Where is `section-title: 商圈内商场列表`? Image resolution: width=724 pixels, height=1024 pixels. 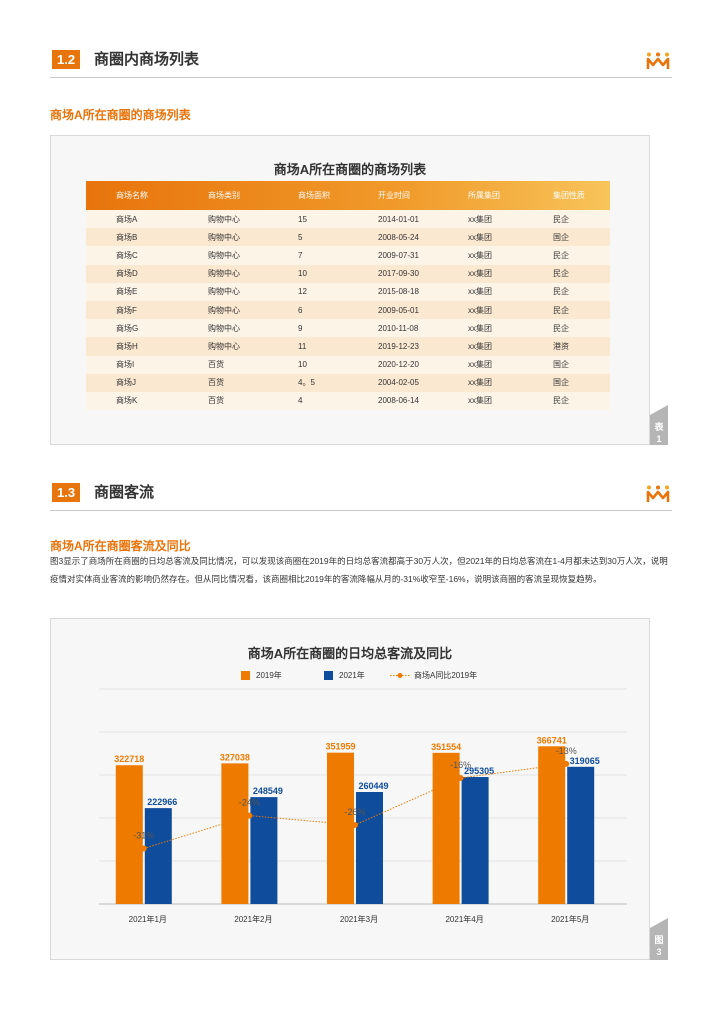
section-title: 商圈内商场列表 is located at coordinates (147, 59).